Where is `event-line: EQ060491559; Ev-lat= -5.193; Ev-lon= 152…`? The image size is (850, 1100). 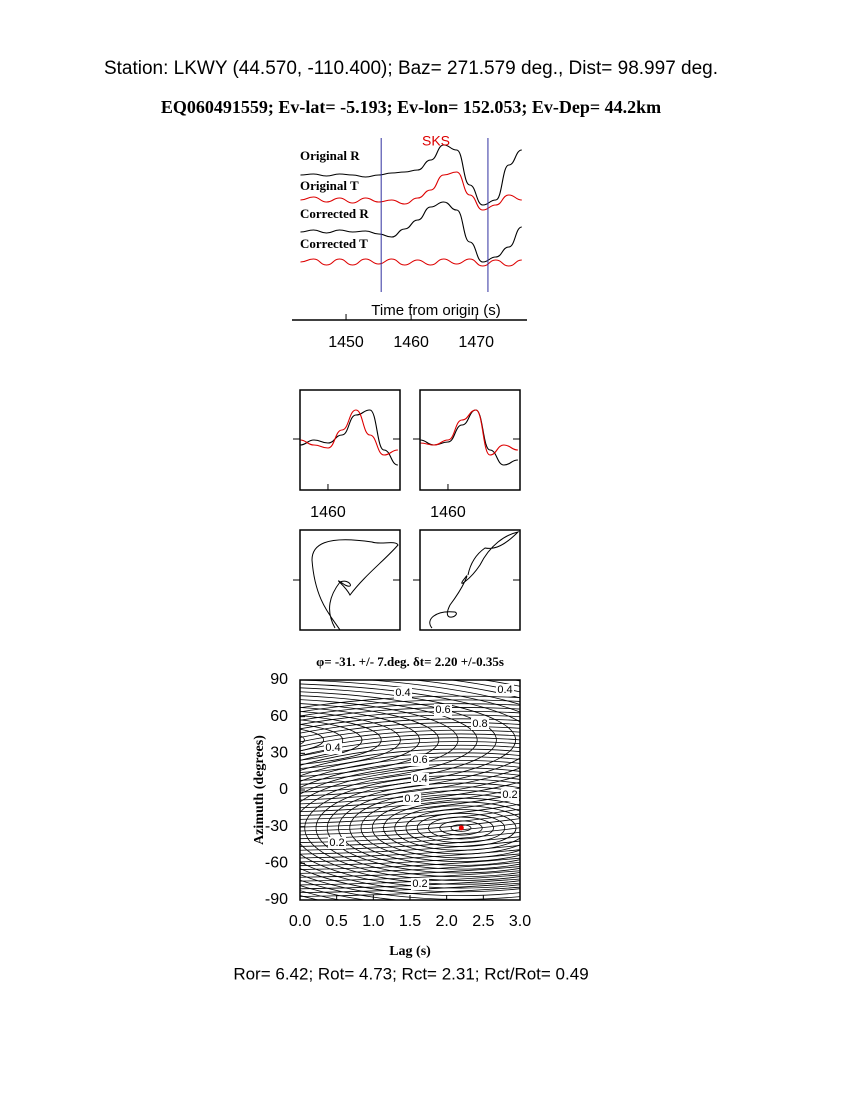 event-line: EQ060491559; Ev-lat= -5.193; Ev-lon= 152… is located at coordinates (411, 107).